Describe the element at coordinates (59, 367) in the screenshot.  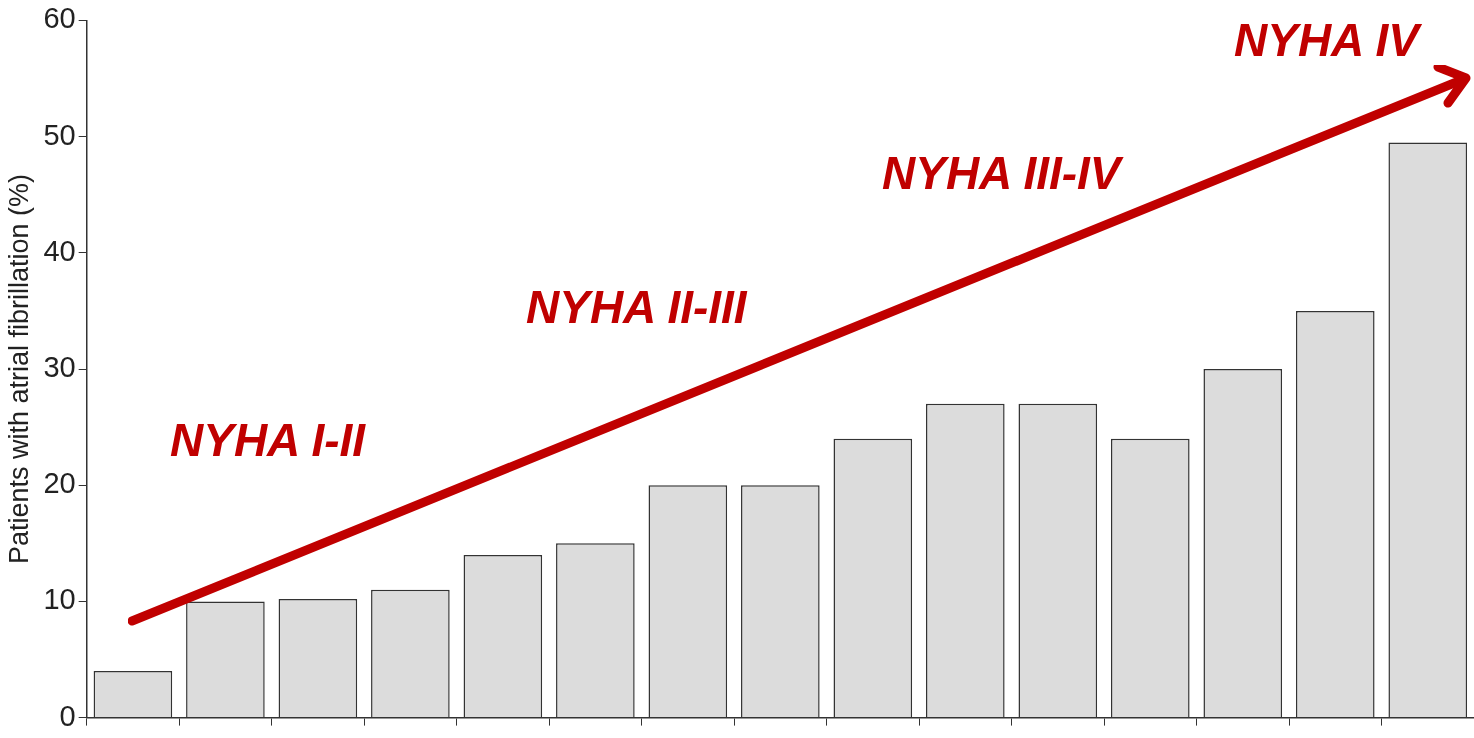
I see `y-tick-label: 30` at that location.